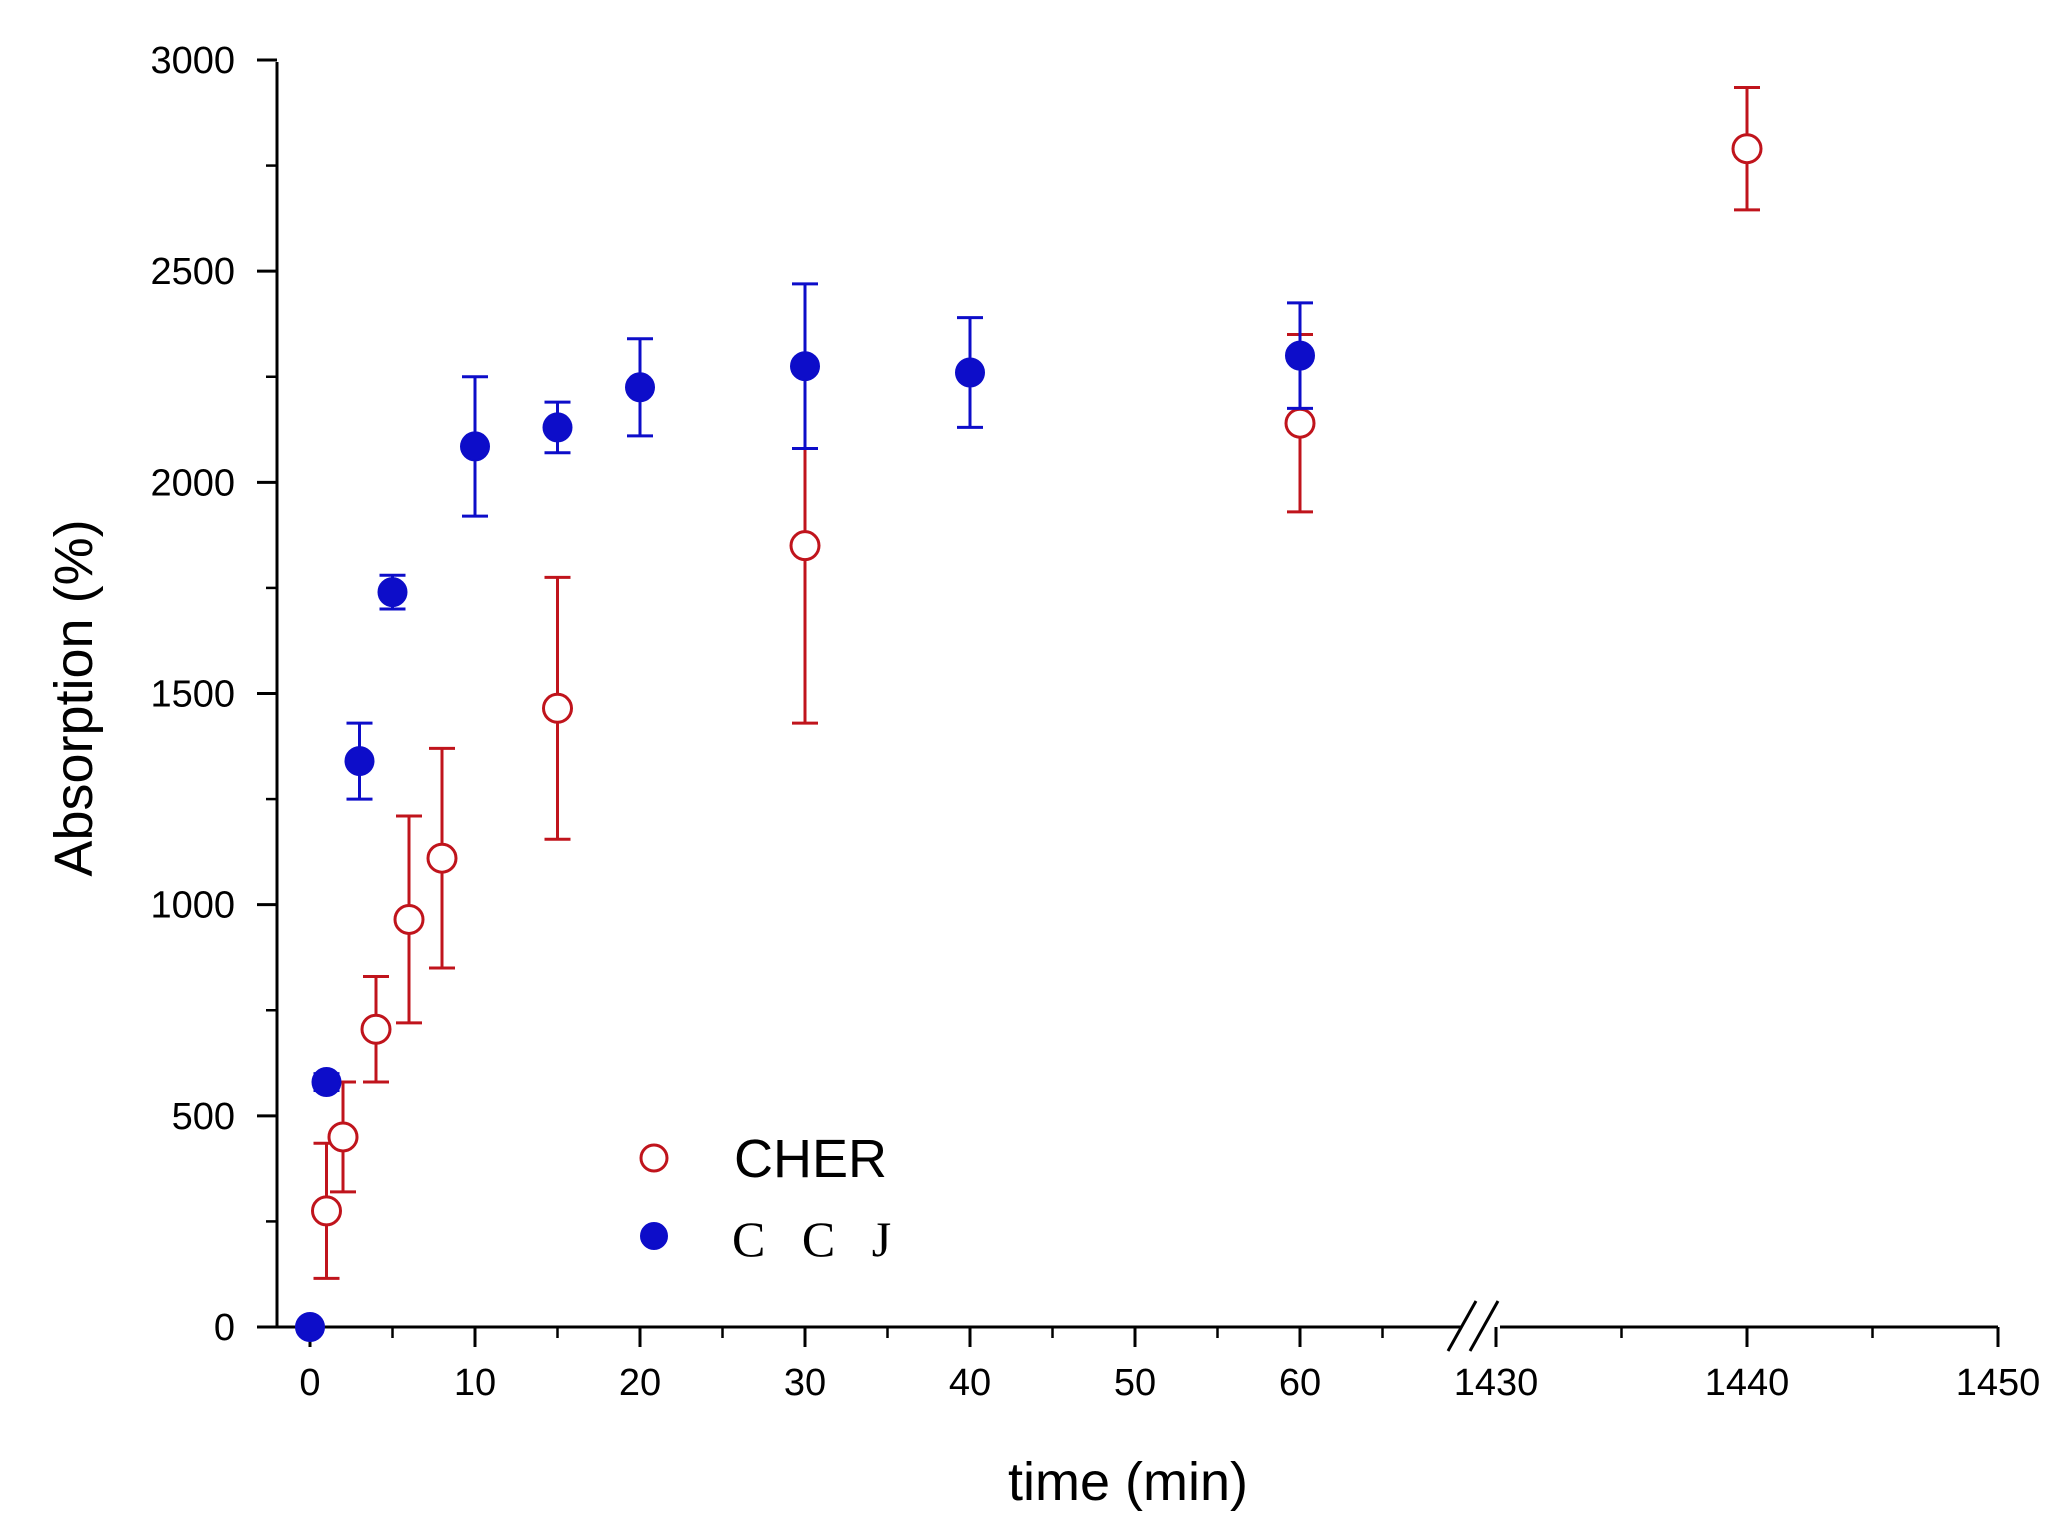 This screenshot has width=2066, height=1530. What do you see at coordinates (74, 697) in the screenshot?
I see `y-axis-title: Absorption (%)` at bounding box center [74, 697].